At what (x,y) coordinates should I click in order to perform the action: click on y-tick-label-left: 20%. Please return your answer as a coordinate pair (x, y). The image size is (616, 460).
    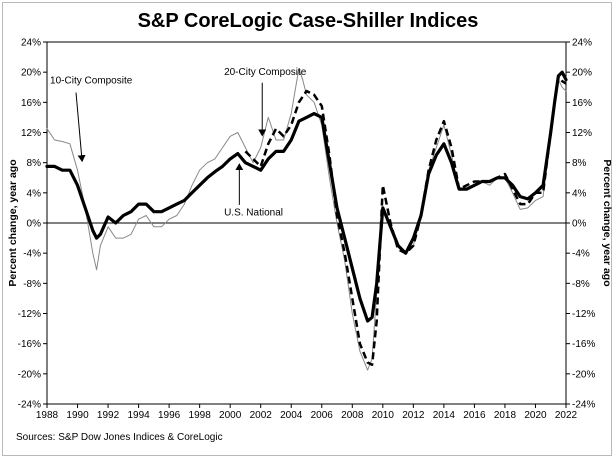
    Looking at the image, I should click on (31, 73).